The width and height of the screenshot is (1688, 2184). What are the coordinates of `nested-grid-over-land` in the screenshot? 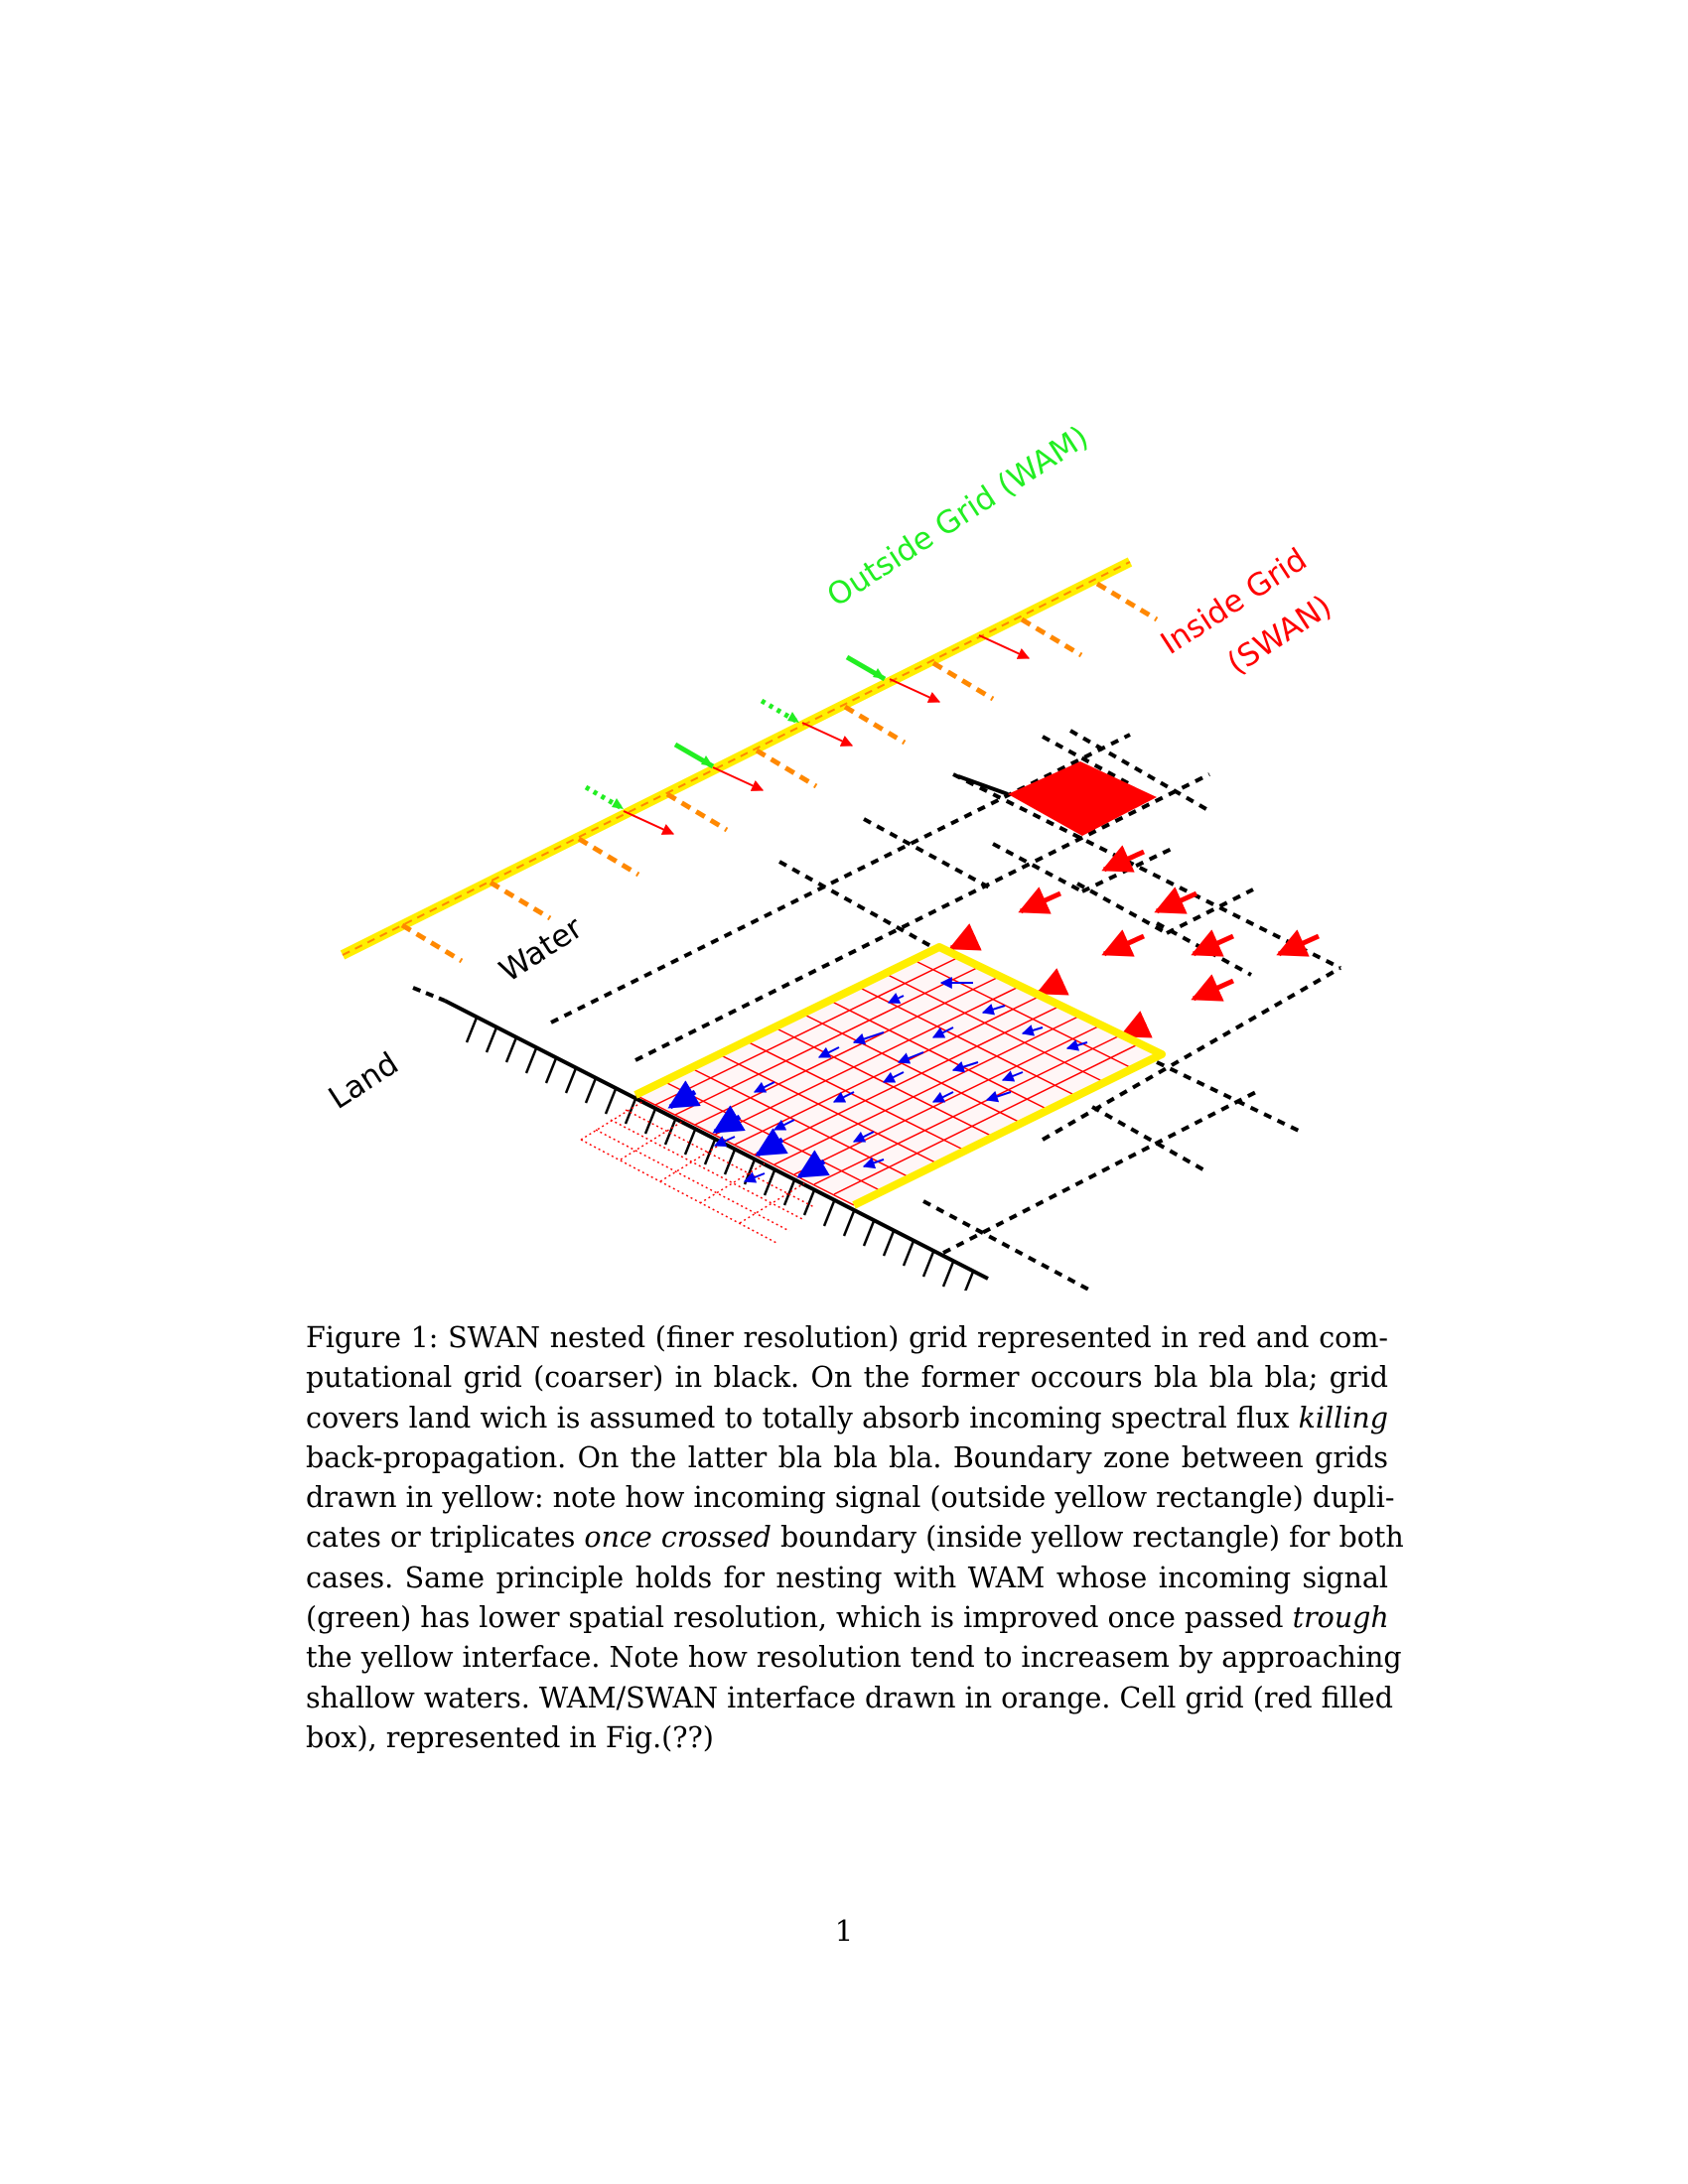 It's located at (697, 1171).